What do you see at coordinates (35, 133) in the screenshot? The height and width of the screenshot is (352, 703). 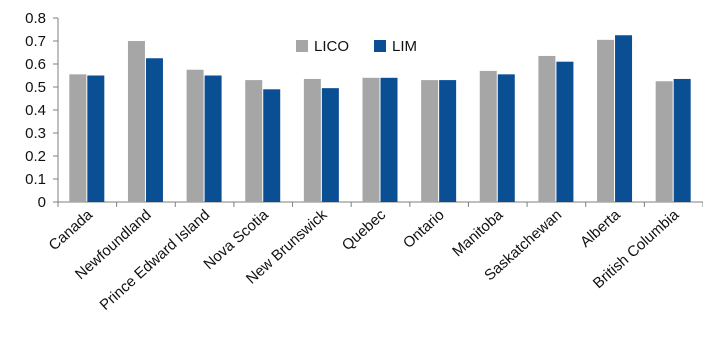 I see `y-tick-label: 0.3` at bounding box center [35, 133].